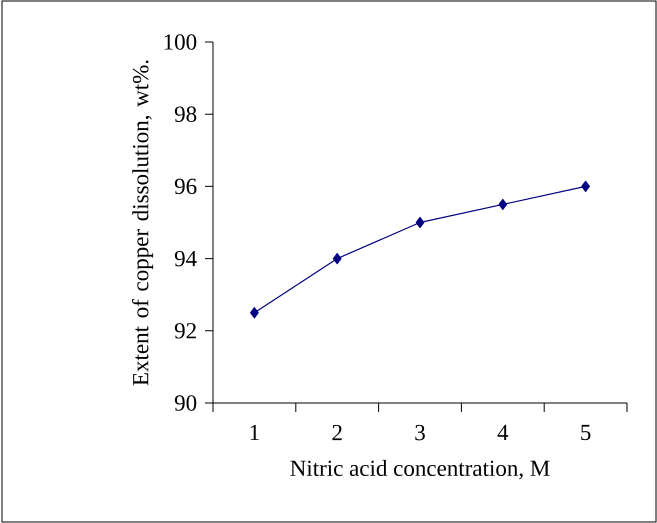 The height and width of the screenshot is (523, 657). What do you see at coordinates (254, 432) in the screenshot?
I see `x-tick-label: 1` at bounding box center [254, 432].